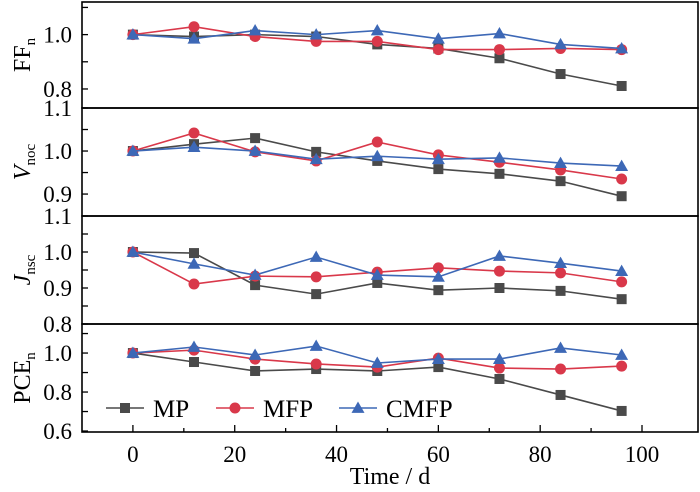 Image resolution: width=700 pixels, height=492 pixels. Describe the element at coordinates (23, 279) in the screenshot. I see `y-axis-label-main: J` at that location.